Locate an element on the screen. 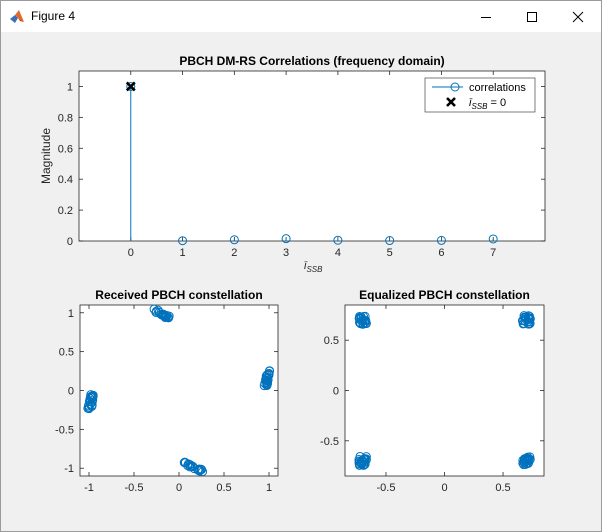 Image resolution: width=602 pixels, height=532 pixels. x-tick-label: 2 is located at coordinates (234, 253).